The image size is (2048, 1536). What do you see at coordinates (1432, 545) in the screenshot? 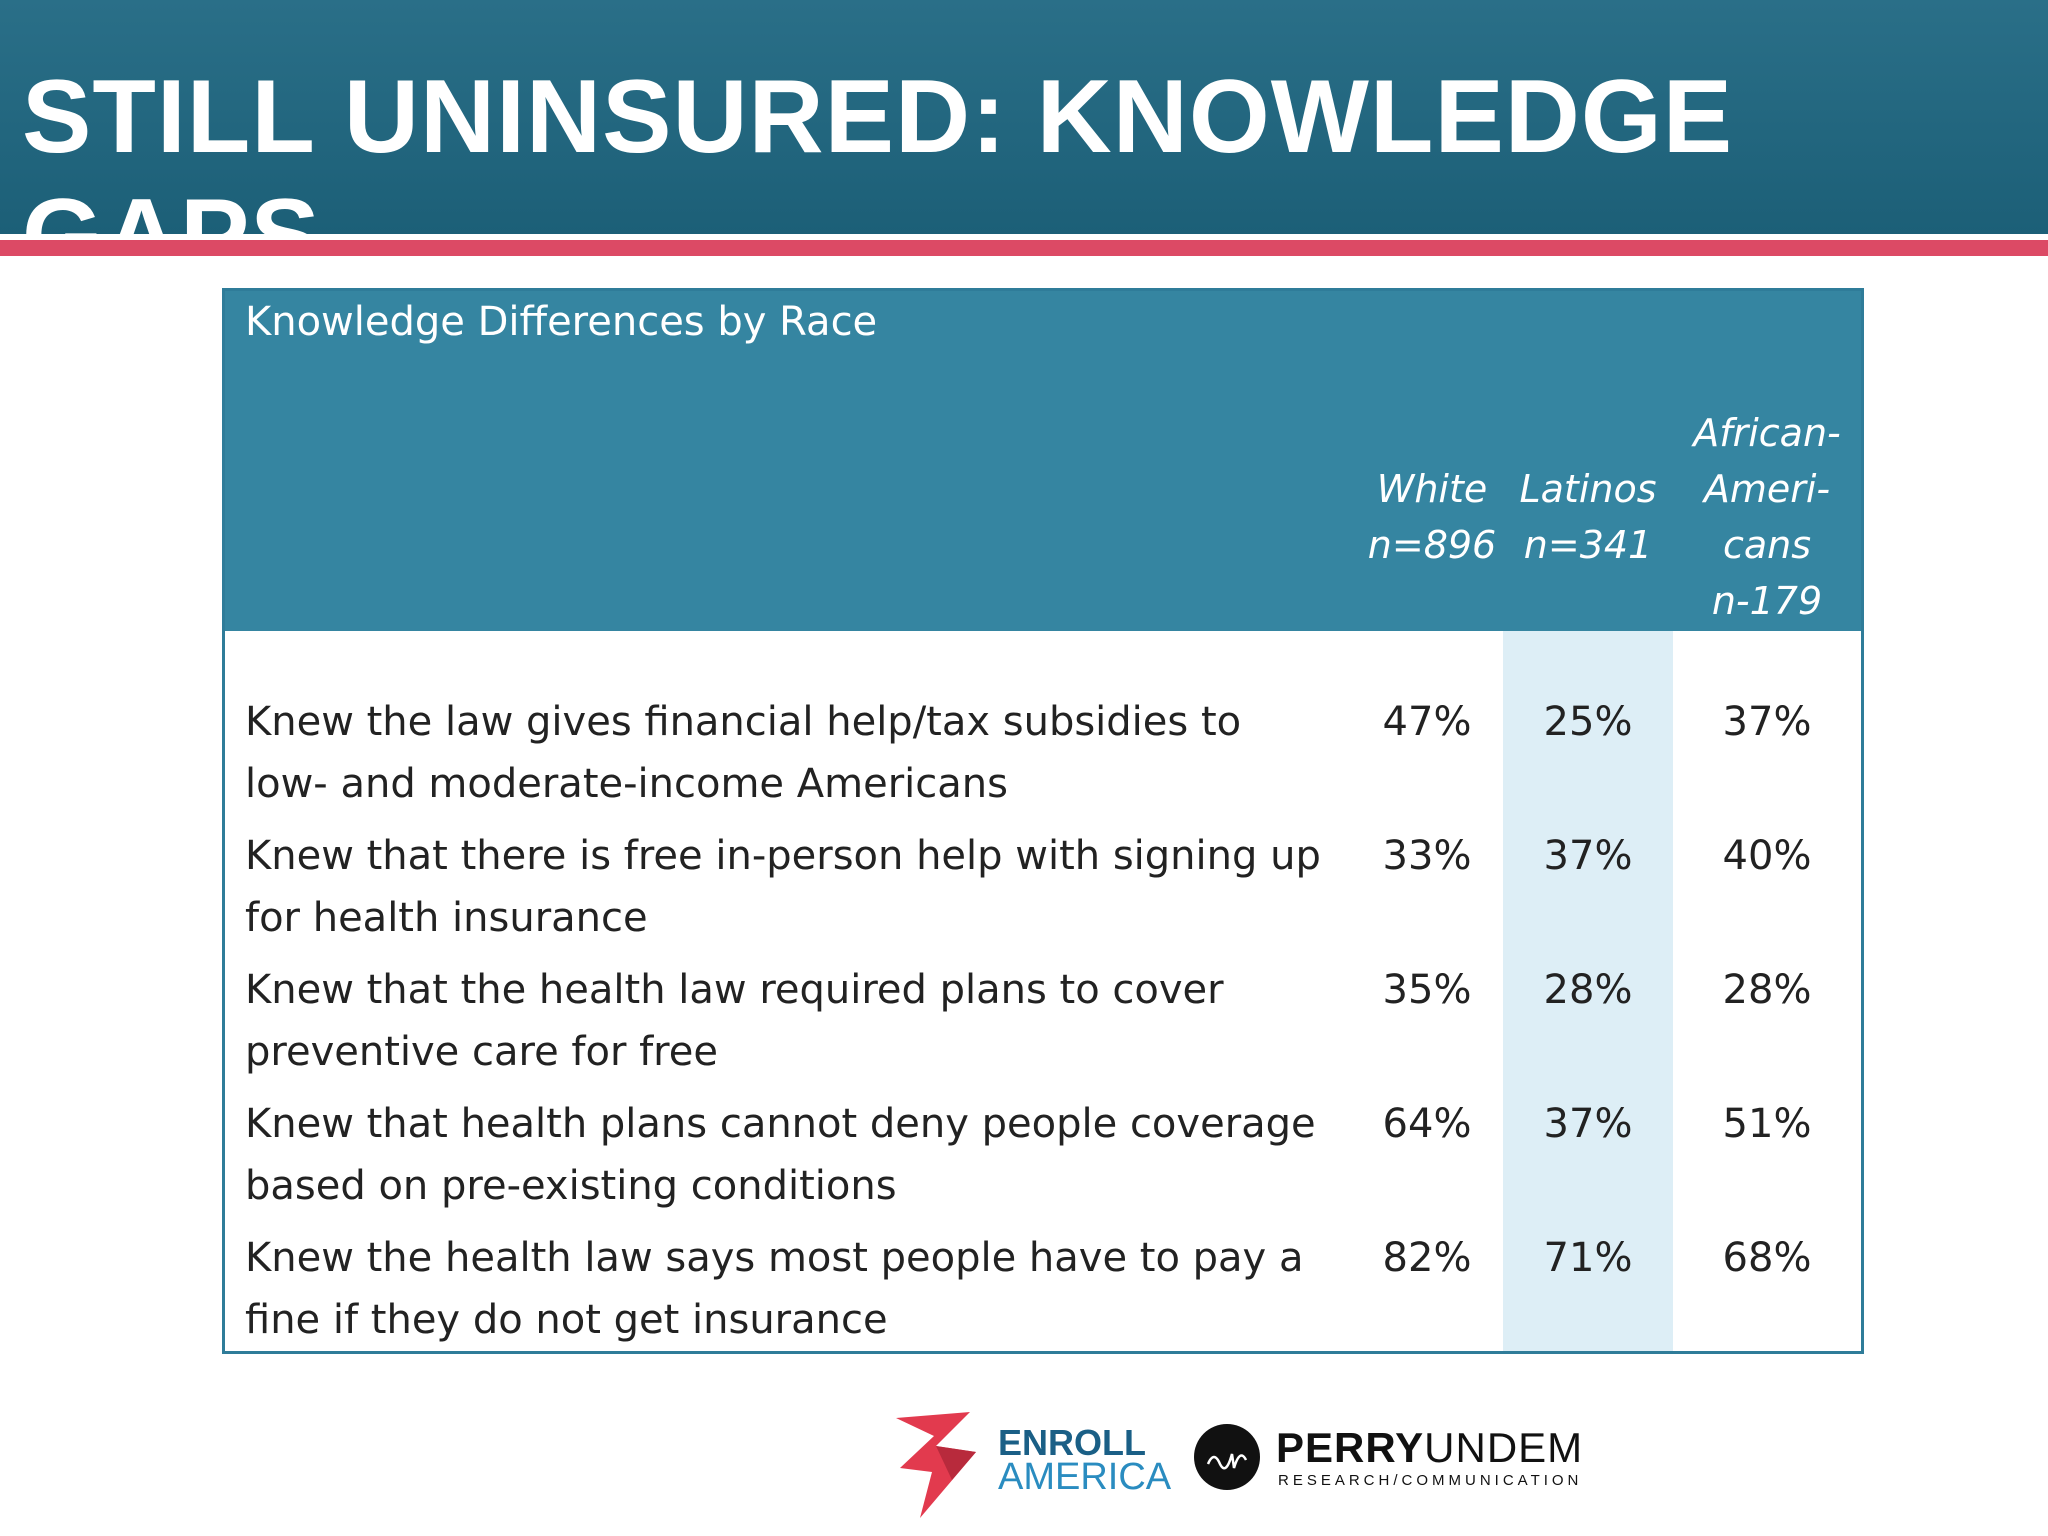
I see `column-header-line: n=896` at bounding box center [1432, 545].